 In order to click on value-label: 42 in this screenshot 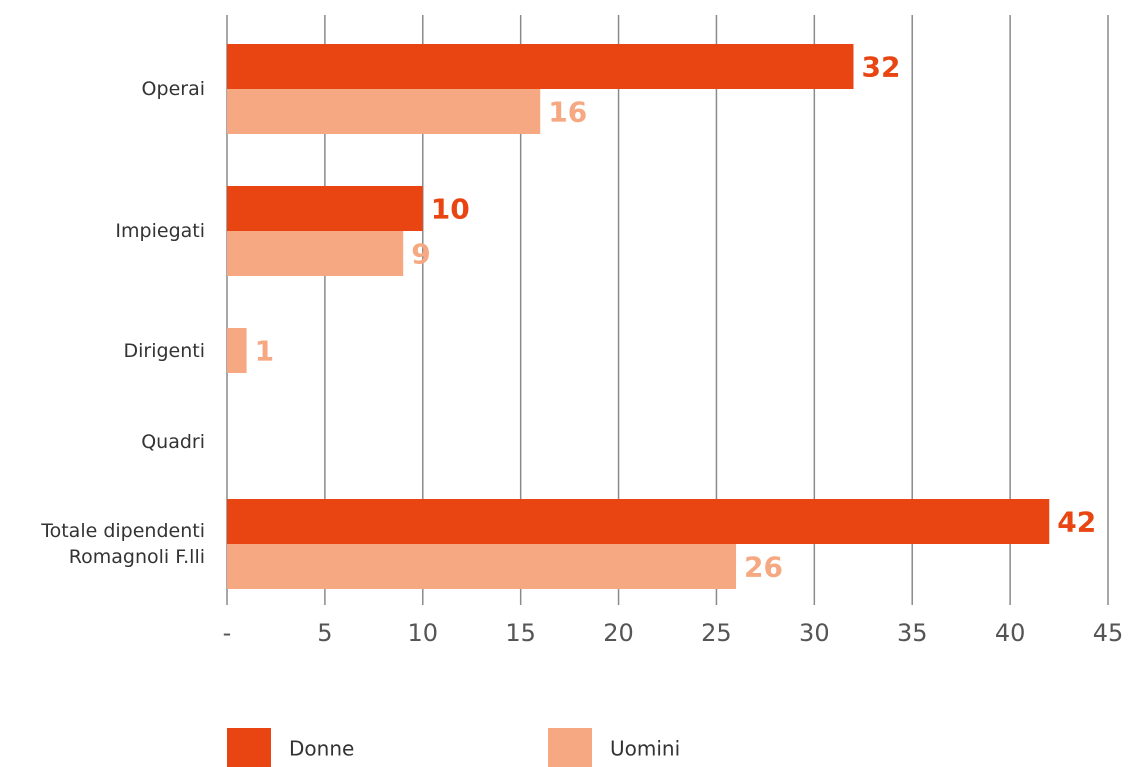, I will do `click(1076, 522)`.